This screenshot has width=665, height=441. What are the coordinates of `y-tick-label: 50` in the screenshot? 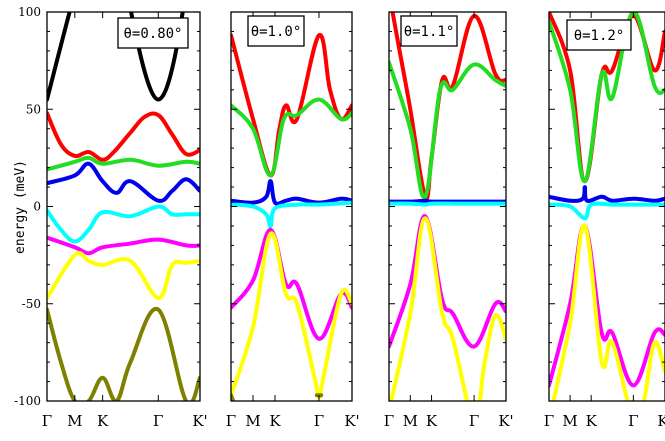 It's located at (33, 109).